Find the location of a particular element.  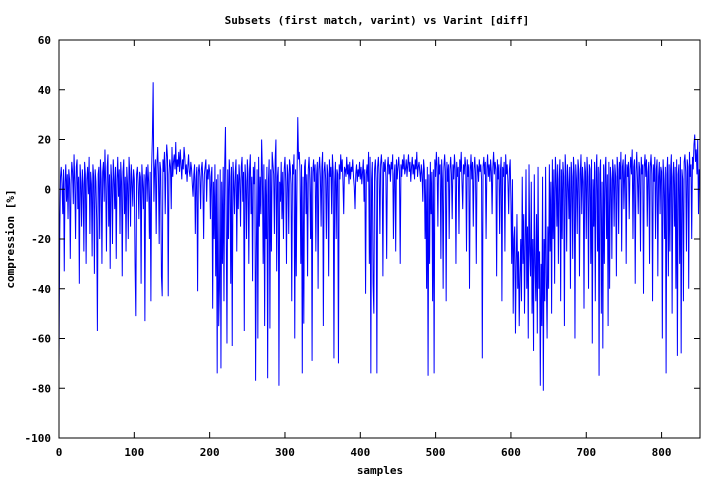

y-tick-label: -80 is located at coordinates (41, 388).